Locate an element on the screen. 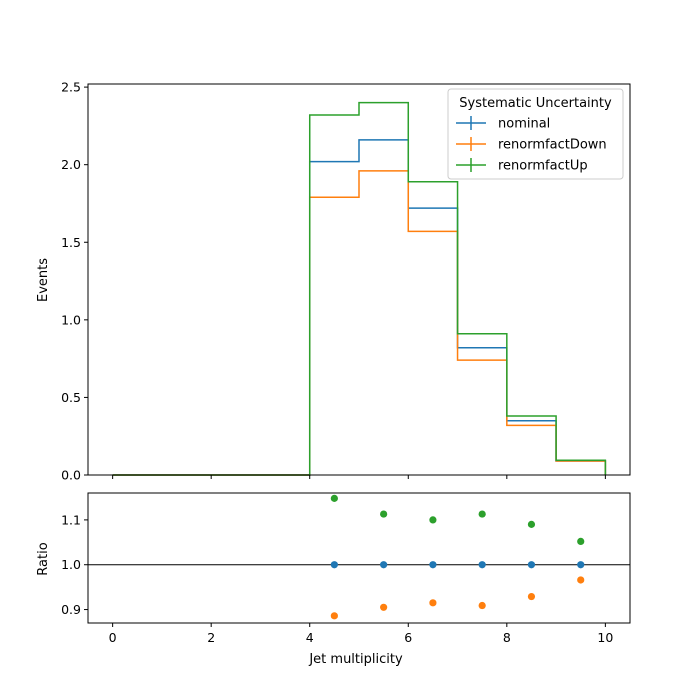  bottom-x-tick-label: 8 is located at coordinates (507, 637).